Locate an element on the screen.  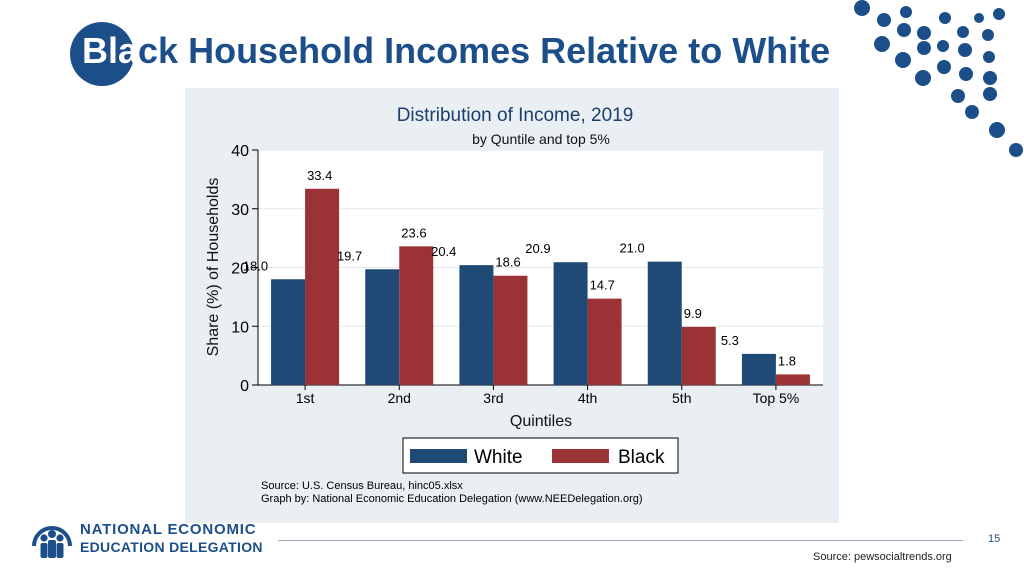
legend: White Black is located at coordinates (540, 455).